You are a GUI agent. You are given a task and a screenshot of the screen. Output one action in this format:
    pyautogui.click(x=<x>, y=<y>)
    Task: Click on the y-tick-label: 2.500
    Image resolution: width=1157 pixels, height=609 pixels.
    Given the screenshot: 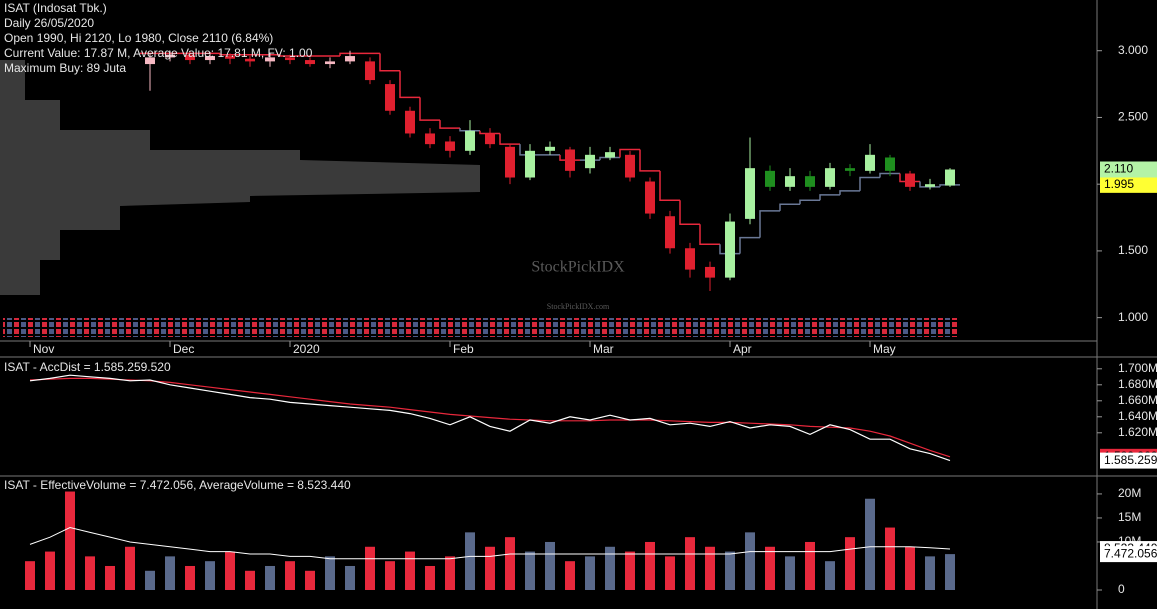 What is the action you would take?
    pyautogui.click(x=1133, y=117)
    